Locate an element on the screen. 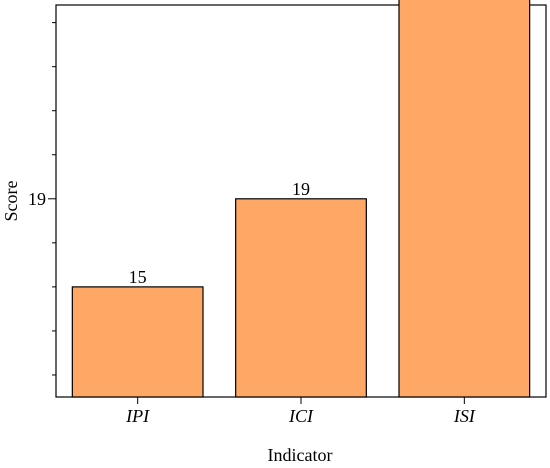  y-tick-label: 19 is located at coordinates (37, 199).